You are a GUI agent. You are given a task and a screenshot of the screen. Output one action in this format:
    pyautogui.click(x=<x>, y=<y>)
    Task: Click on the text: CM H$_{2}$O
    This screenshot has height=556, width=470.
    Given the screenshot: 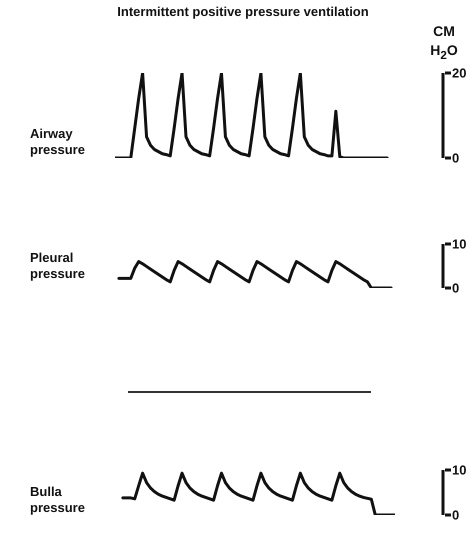 What is the action you would take?
    pyautogui.click(x=444, y=43)
    